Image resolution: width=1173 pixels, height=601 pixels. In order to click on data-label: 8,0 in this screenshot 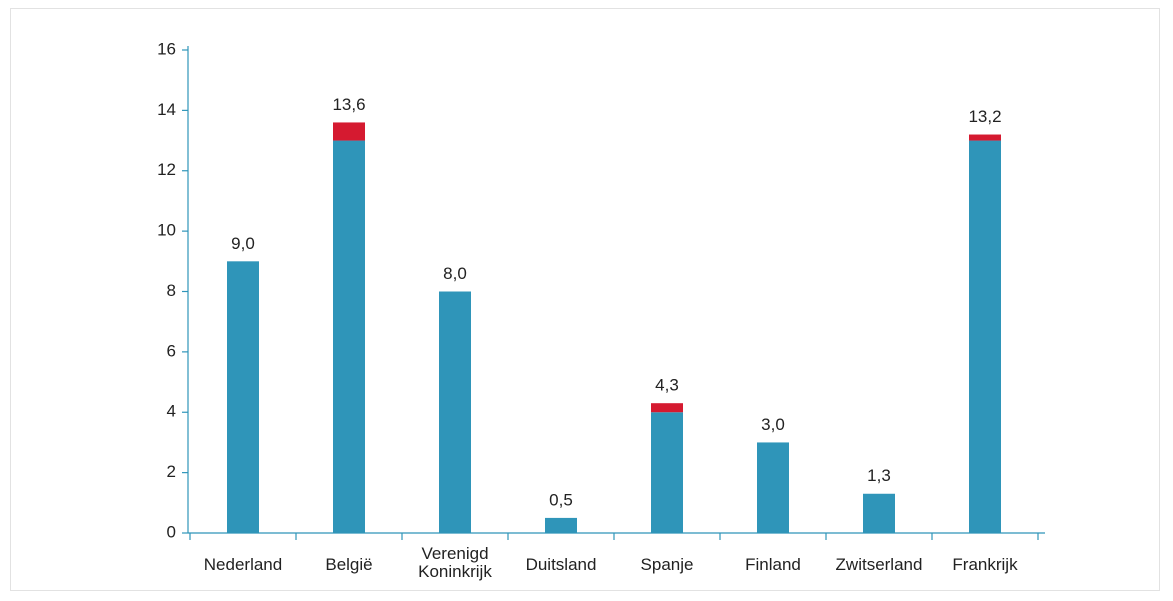, I will do `click(455, 273)`.